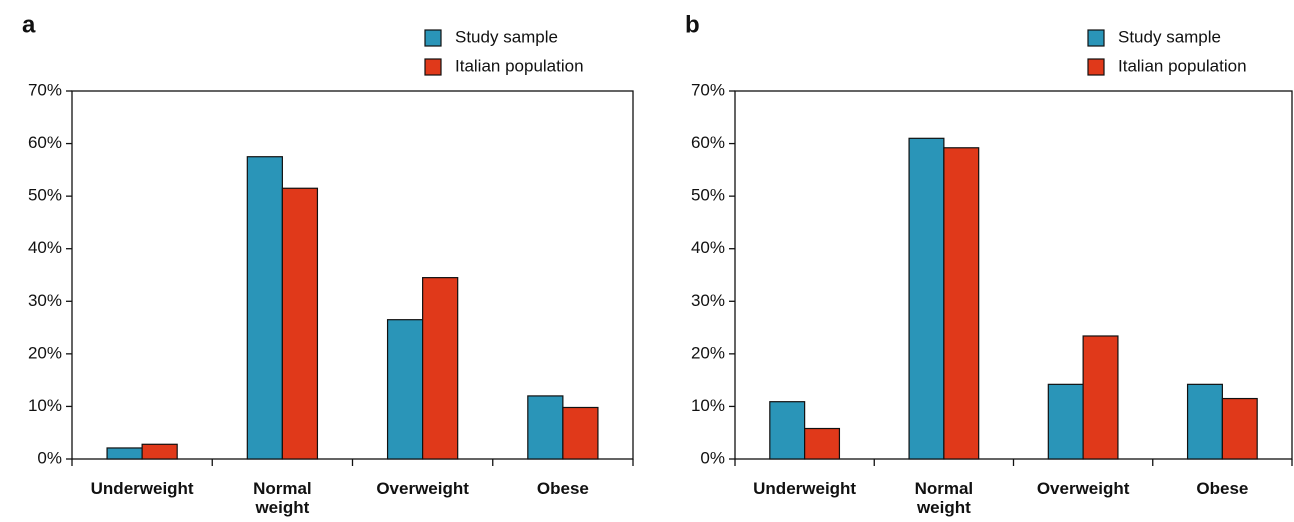 The image size is (1294, 522). Describe the element at coordinates (692, 24) in the screenshot. I see `panel-label: b` at that location.